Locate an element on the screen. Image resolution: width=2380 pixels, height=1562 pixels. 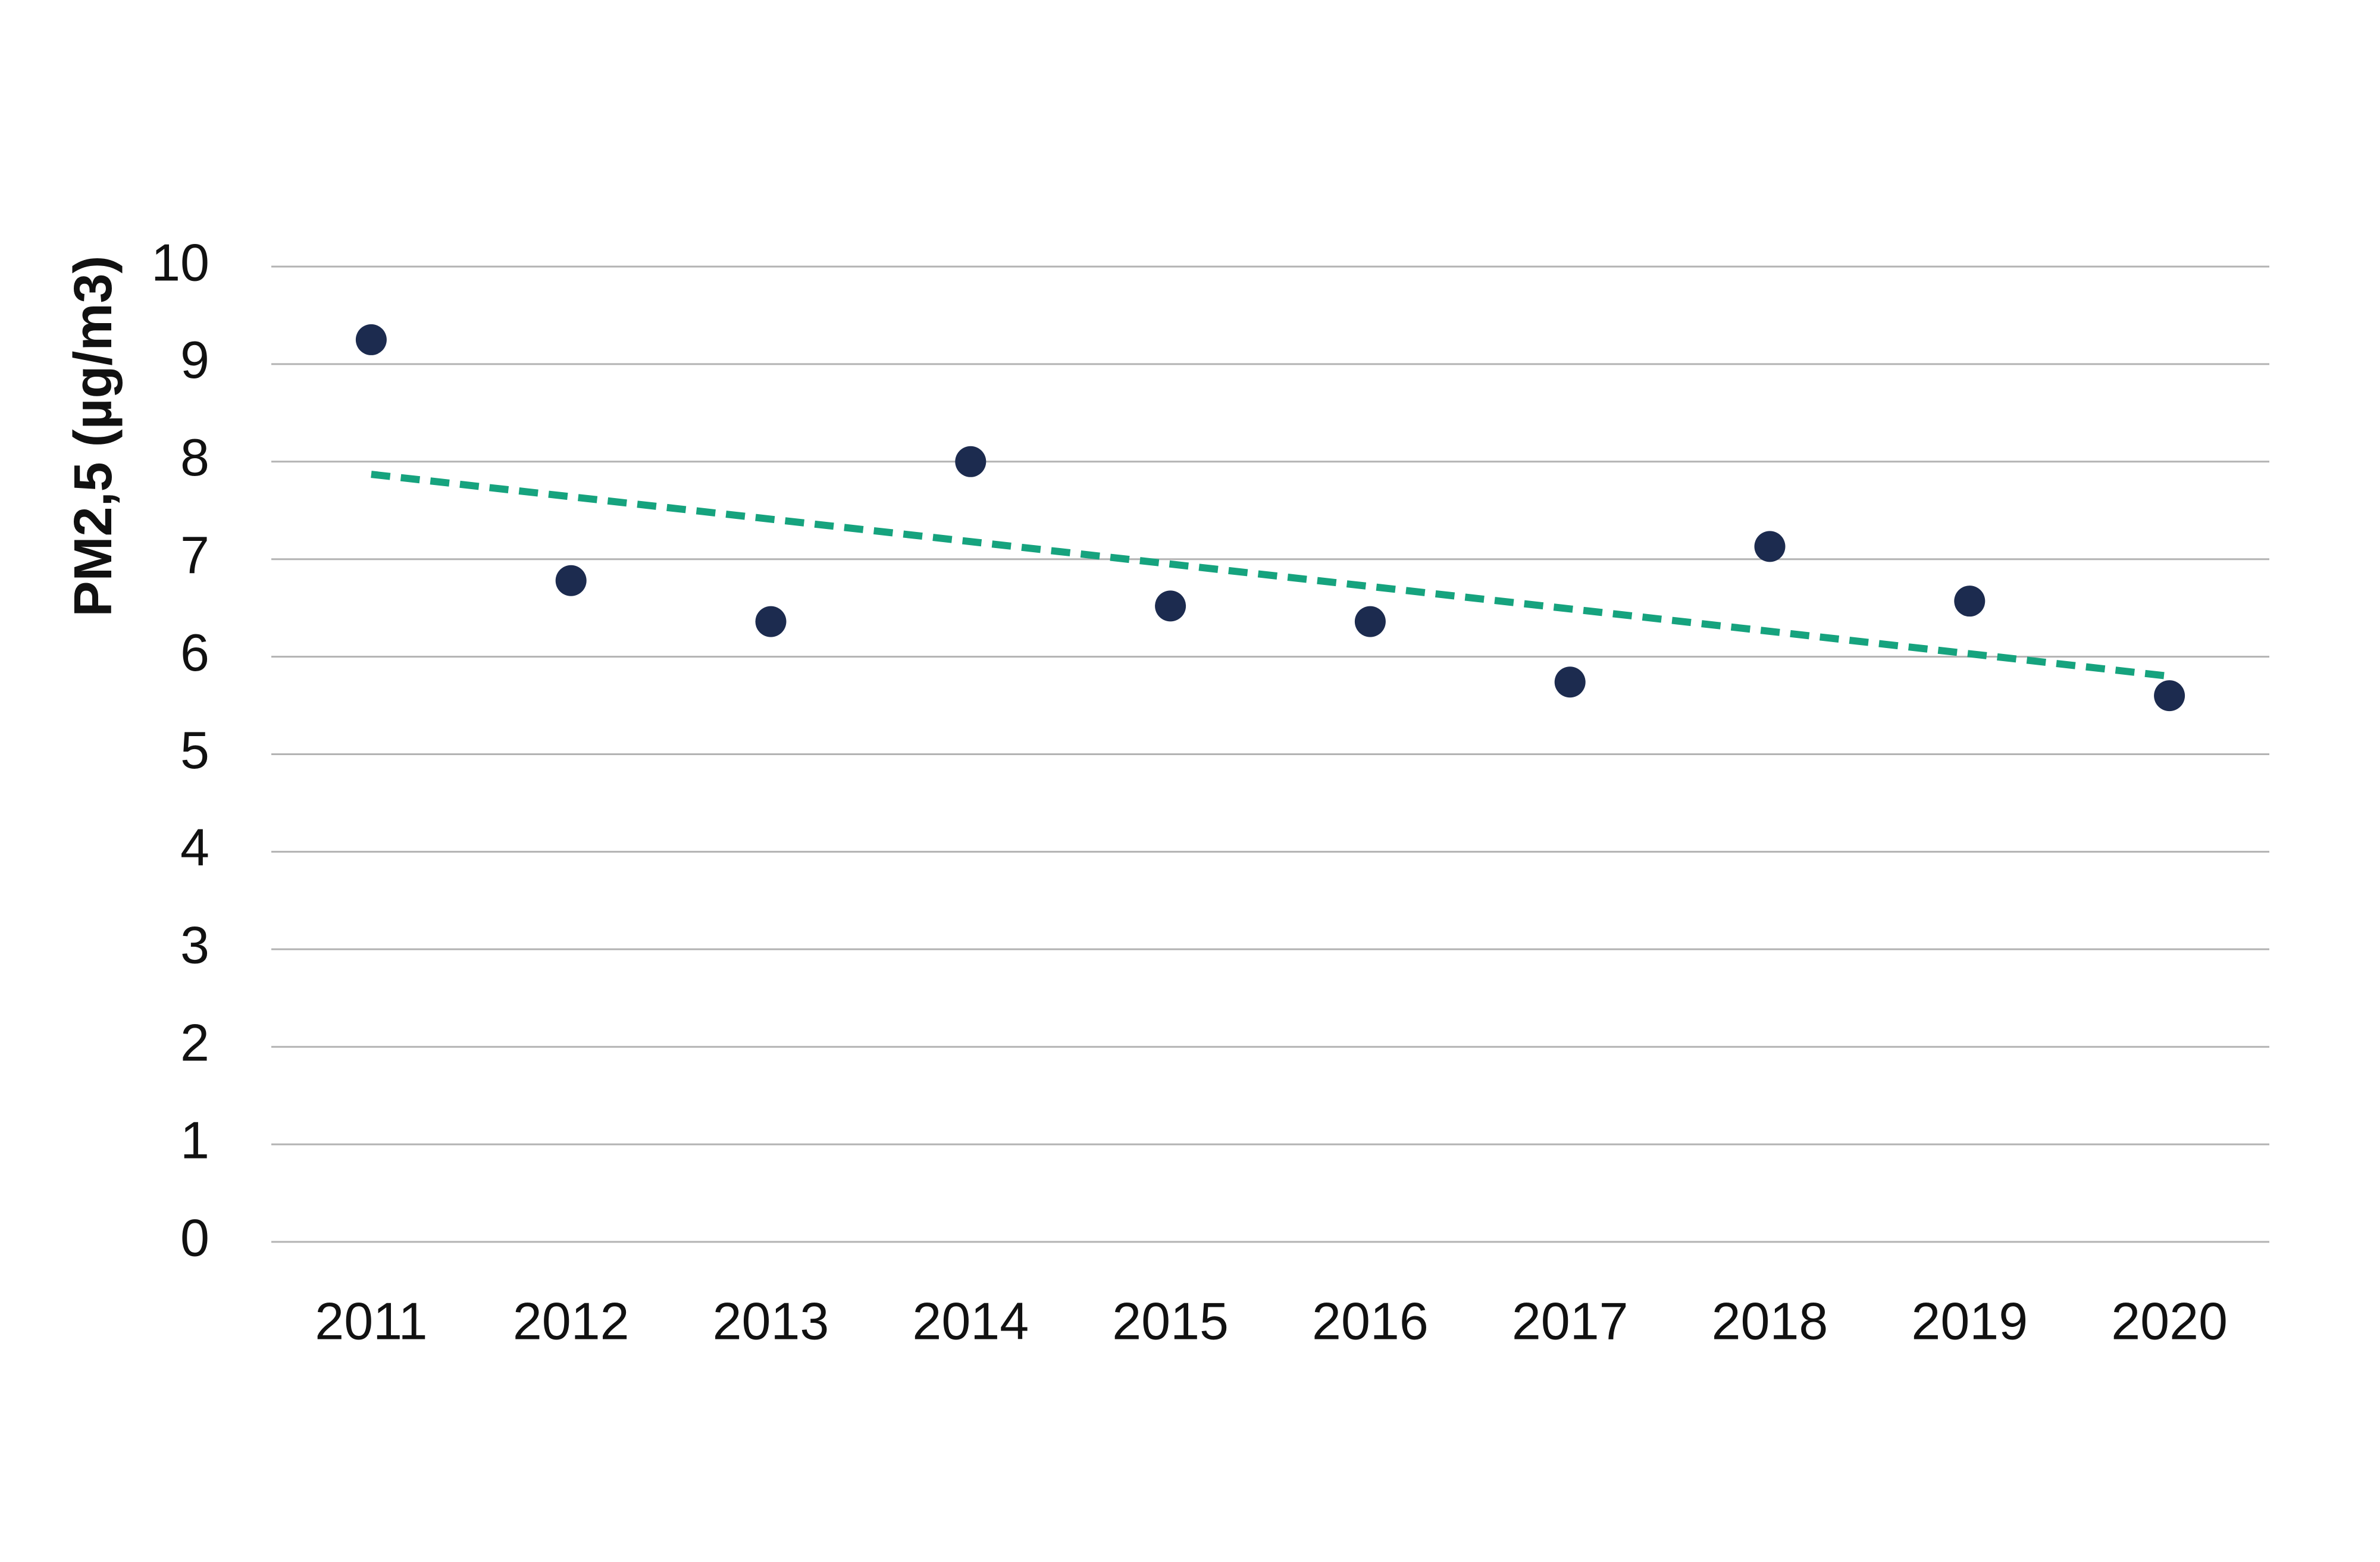
x-tick-label: 2018 is located at coordinates (1770, 1320).